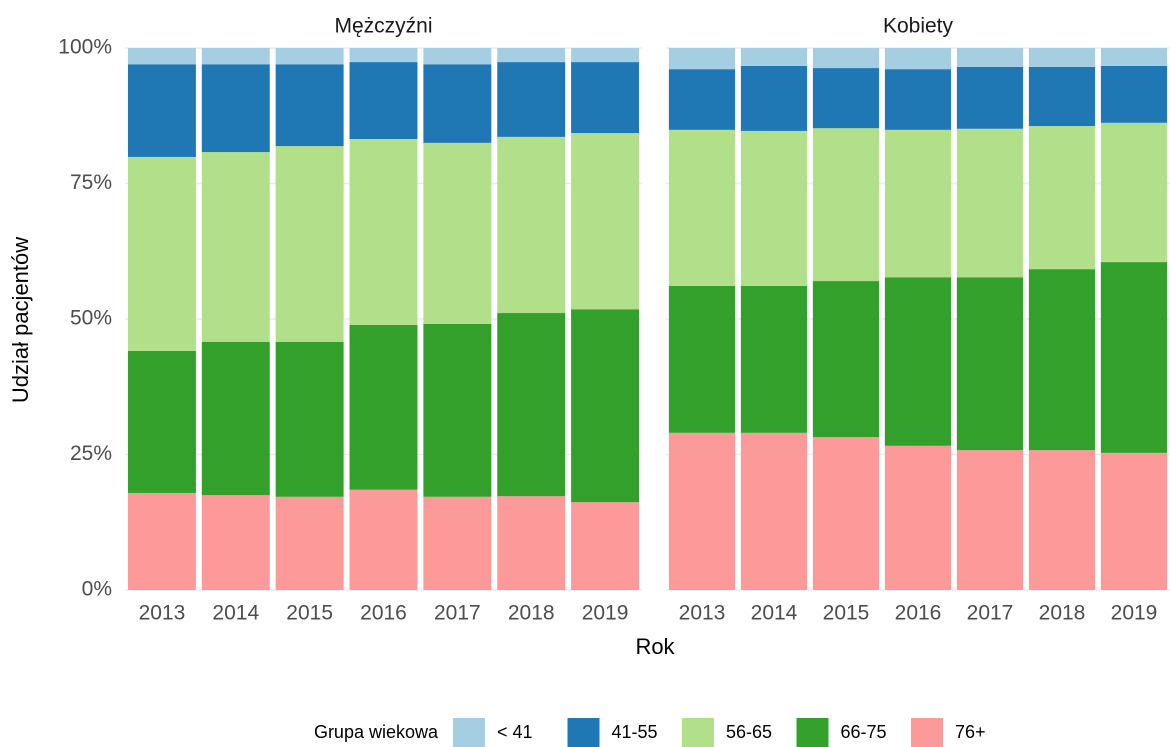 The height and width of the screenshot is (747, 1170). What do you see at coordinates (749, 732) in the screenshot?
I see `legend-label: 56-65` at bounding box center [749, 732].